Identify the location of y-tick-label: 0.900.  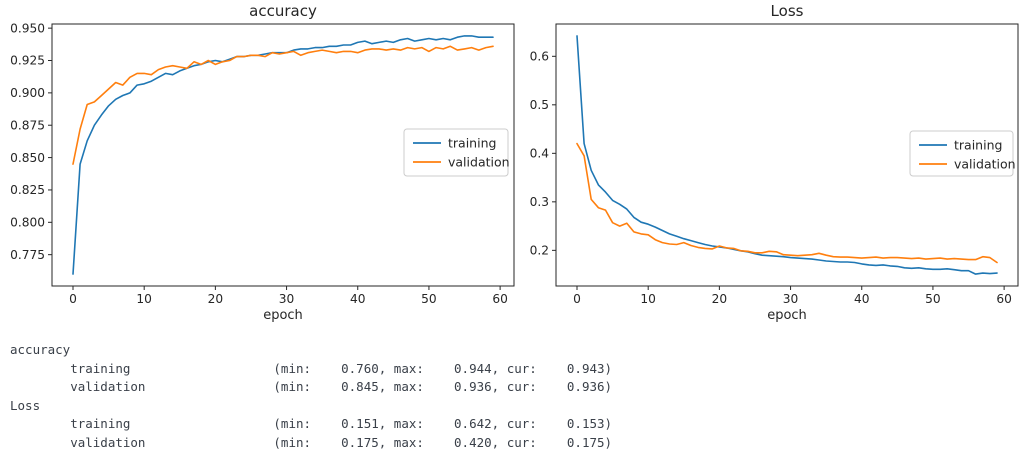
(27, 93).